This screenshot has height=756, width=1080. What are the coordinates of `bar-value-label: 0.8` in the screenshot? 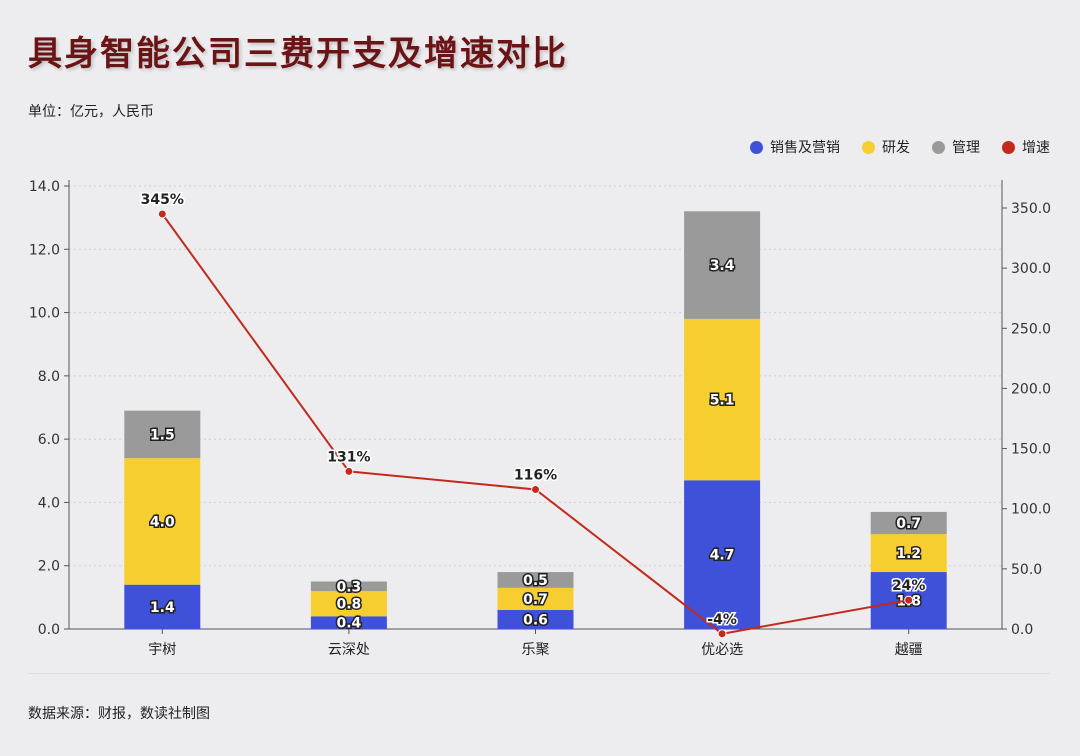 It's located at (348, 605).